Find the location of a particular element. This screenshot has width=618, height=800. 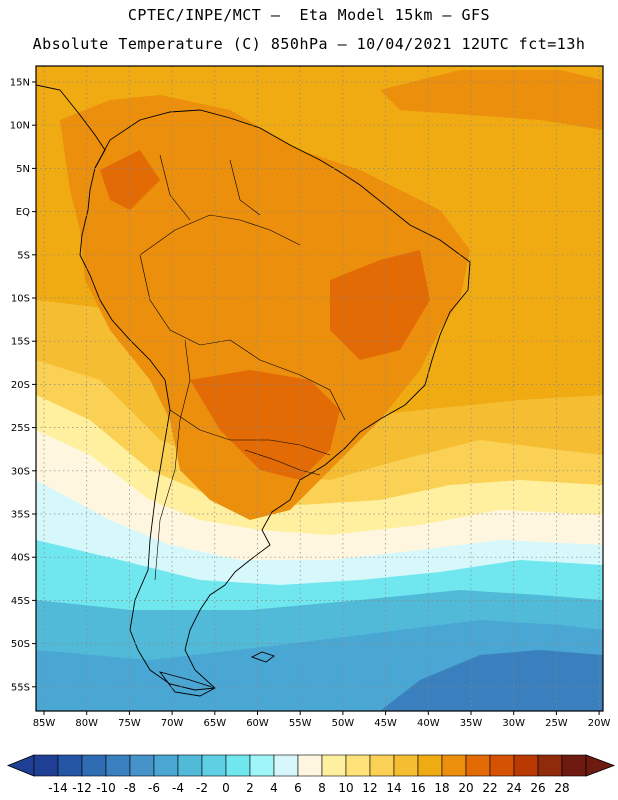

colorbar-label: 8 is located at coordinates (322, 788).